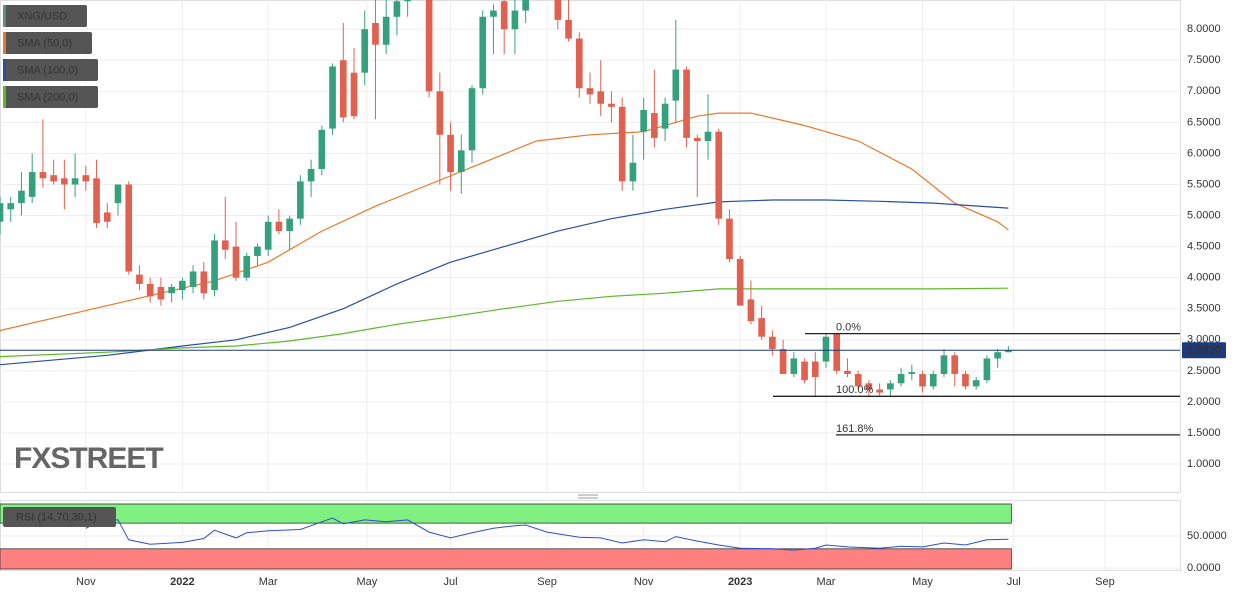 The height and width of the screenshot is (596, 1244). What do you see at coordinates (1204, 371) in the screenshot?
I see `y-tick-label: 2.5000` at bounding box center [1204, 371].